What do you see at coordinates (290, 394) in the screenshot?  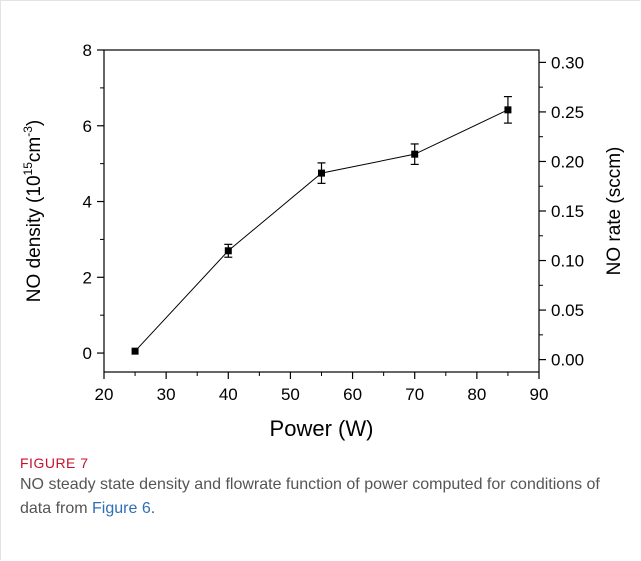 I see `x-tick-label: 50` at bounding box center [290, 394].